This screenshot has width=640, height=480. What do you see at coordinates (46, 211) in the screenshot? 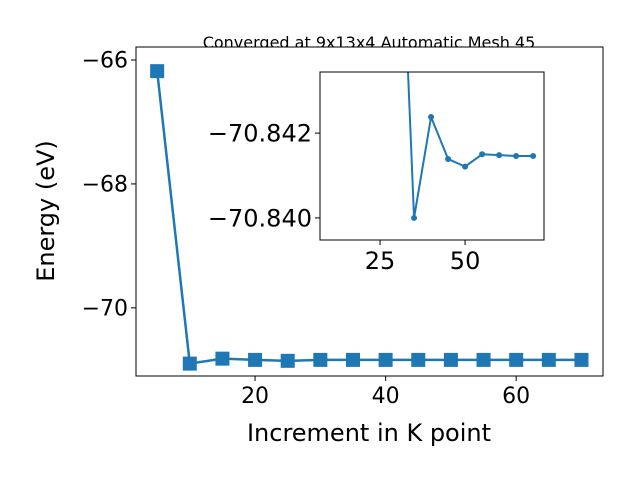
I see `y-axis-label: Energy (eV)` at bounding box center [46, 211].